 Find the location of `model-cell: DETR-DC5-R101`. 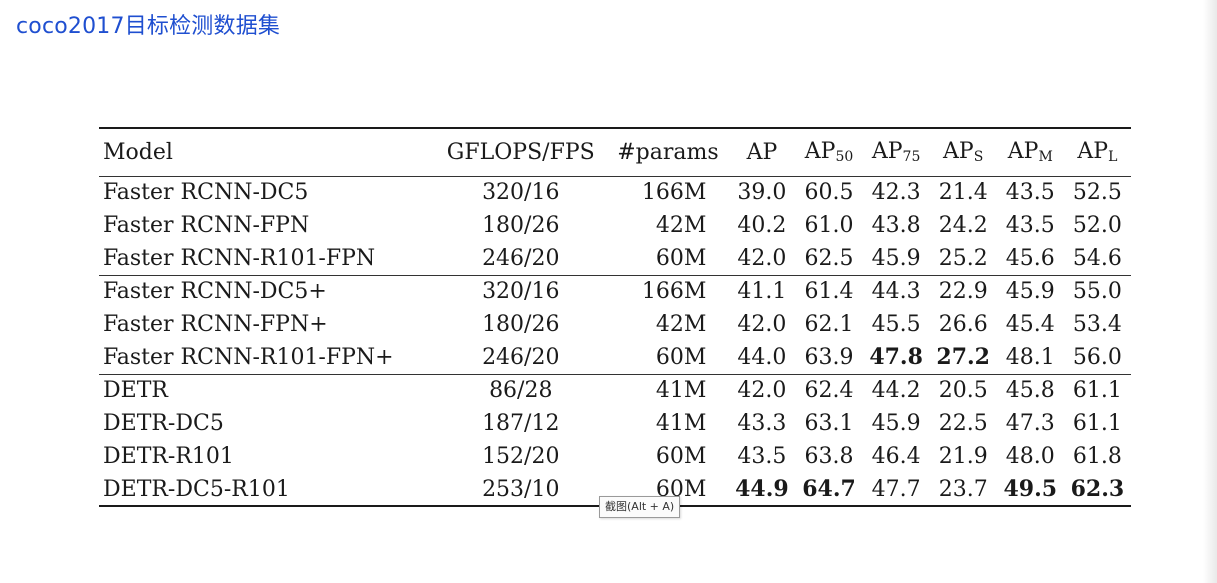

model-cell: DETR-DC5-R101 is located at coordinates (267, 490).